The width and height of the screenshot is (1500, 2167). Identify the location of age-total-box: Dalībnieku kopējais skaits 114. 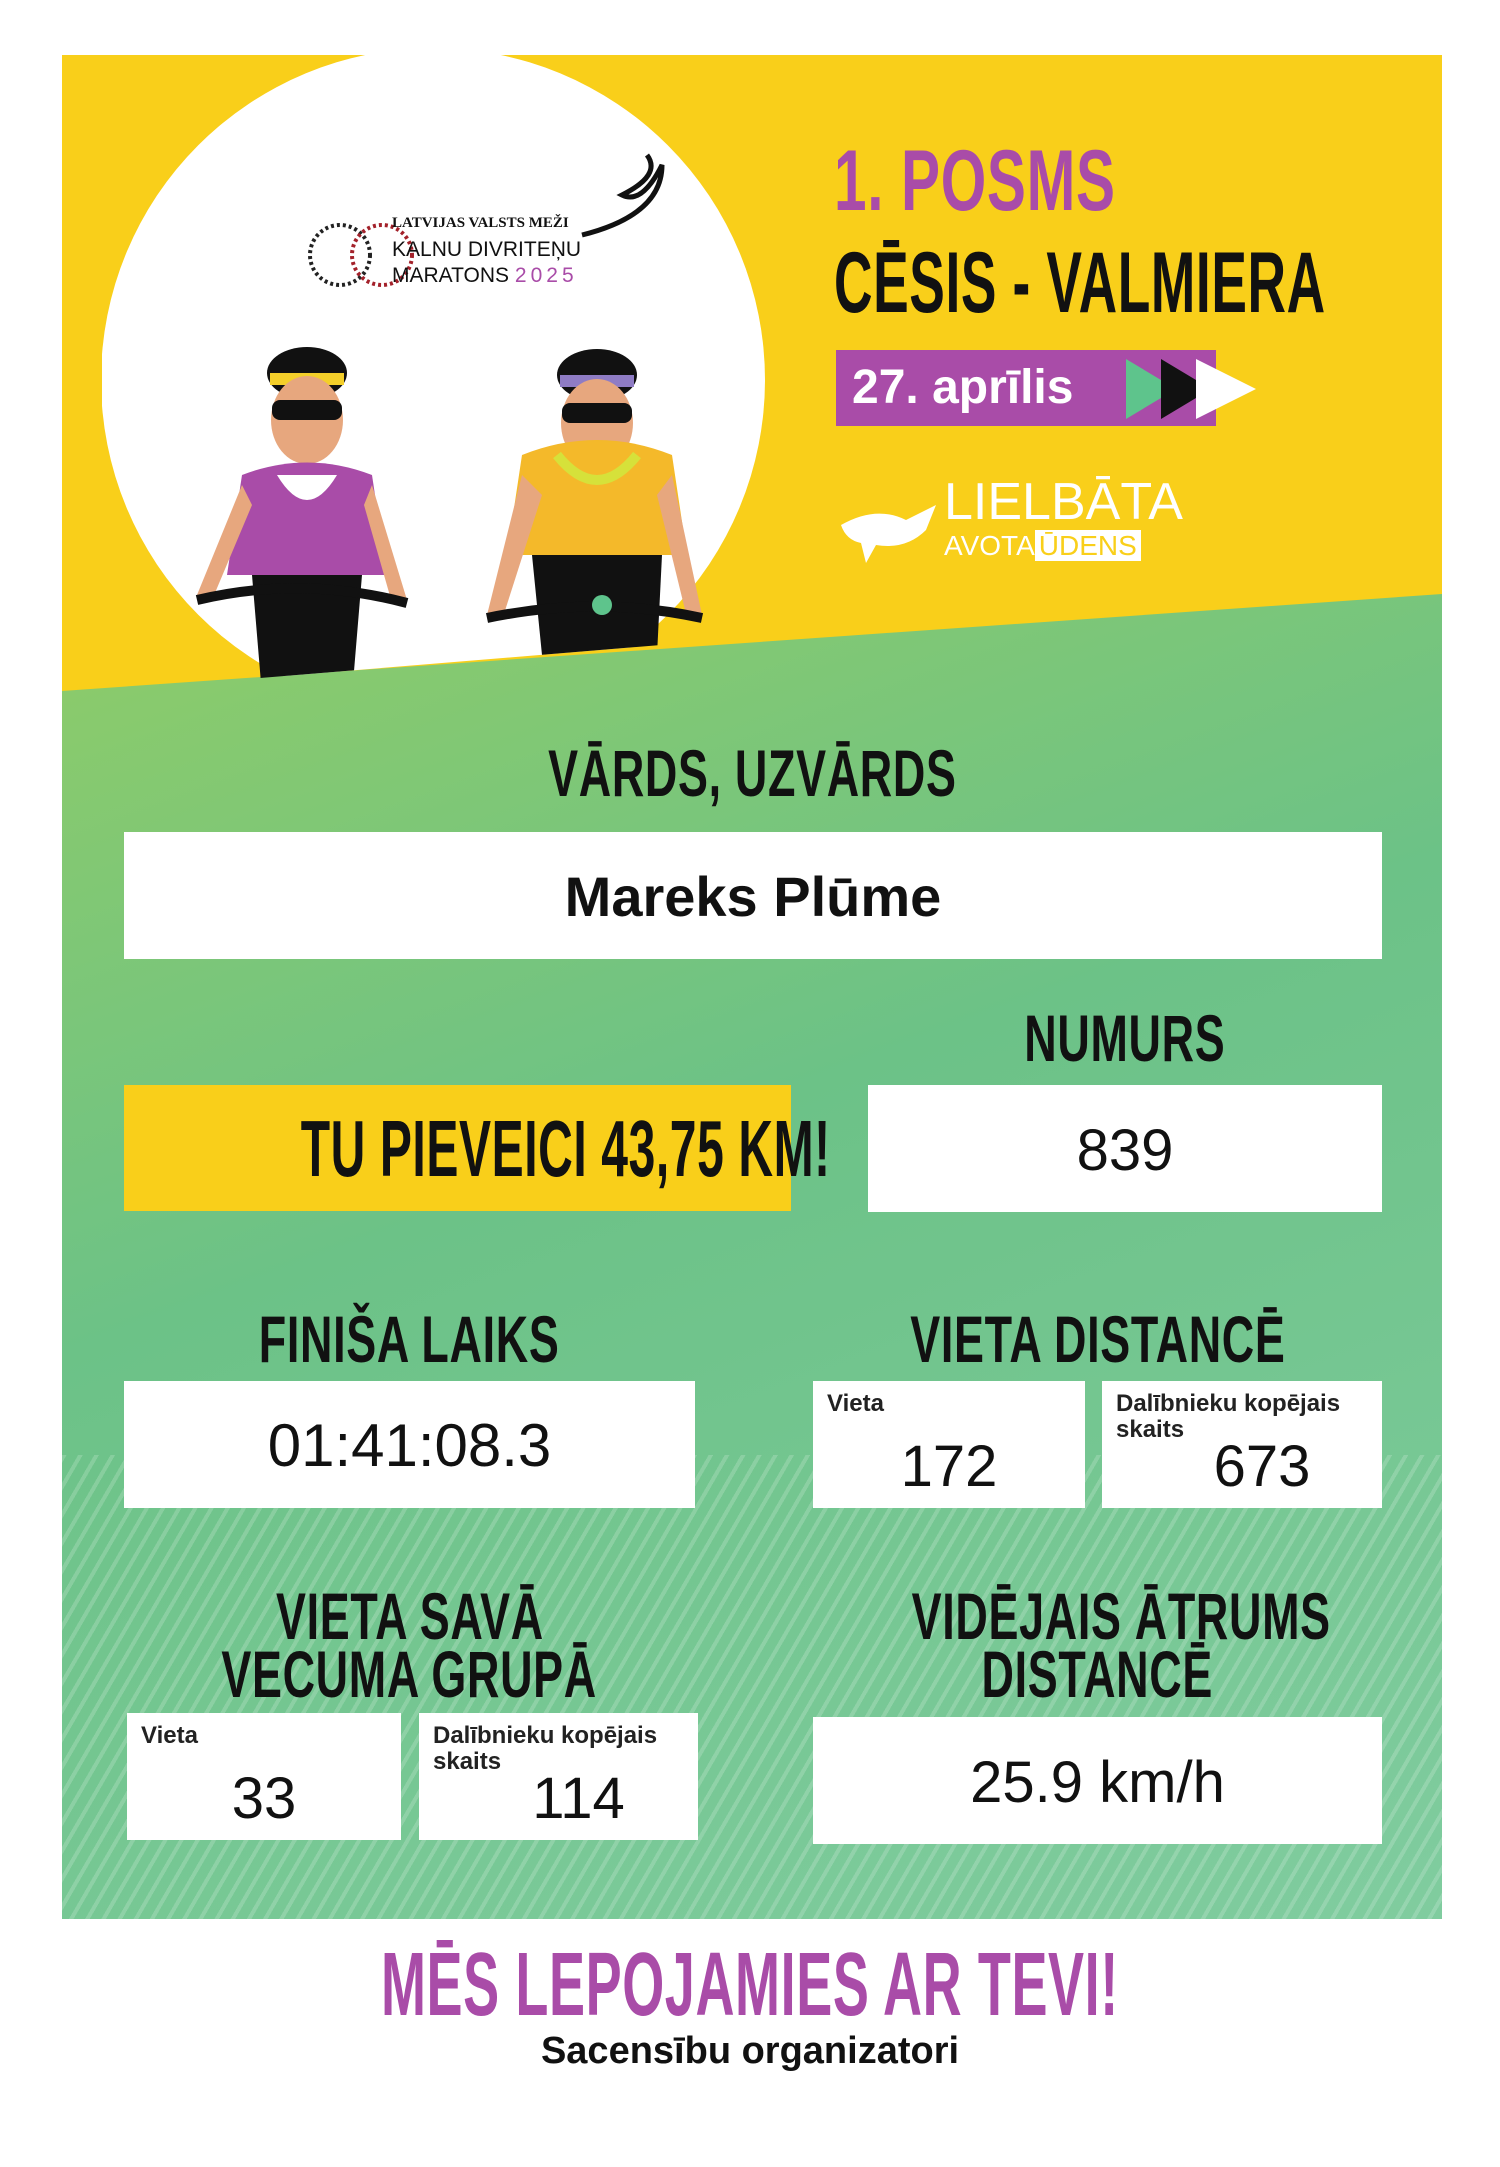
(558, 1776).